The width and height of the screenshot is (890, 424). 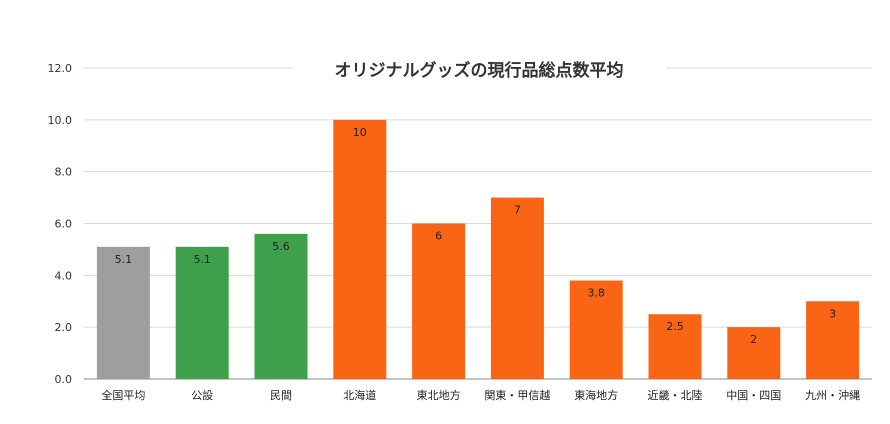 What do you see at coordinates (832, 395) in the screenshot?
I see `x-category-label: 九州・沖縄` at bounding box center [832, 395].